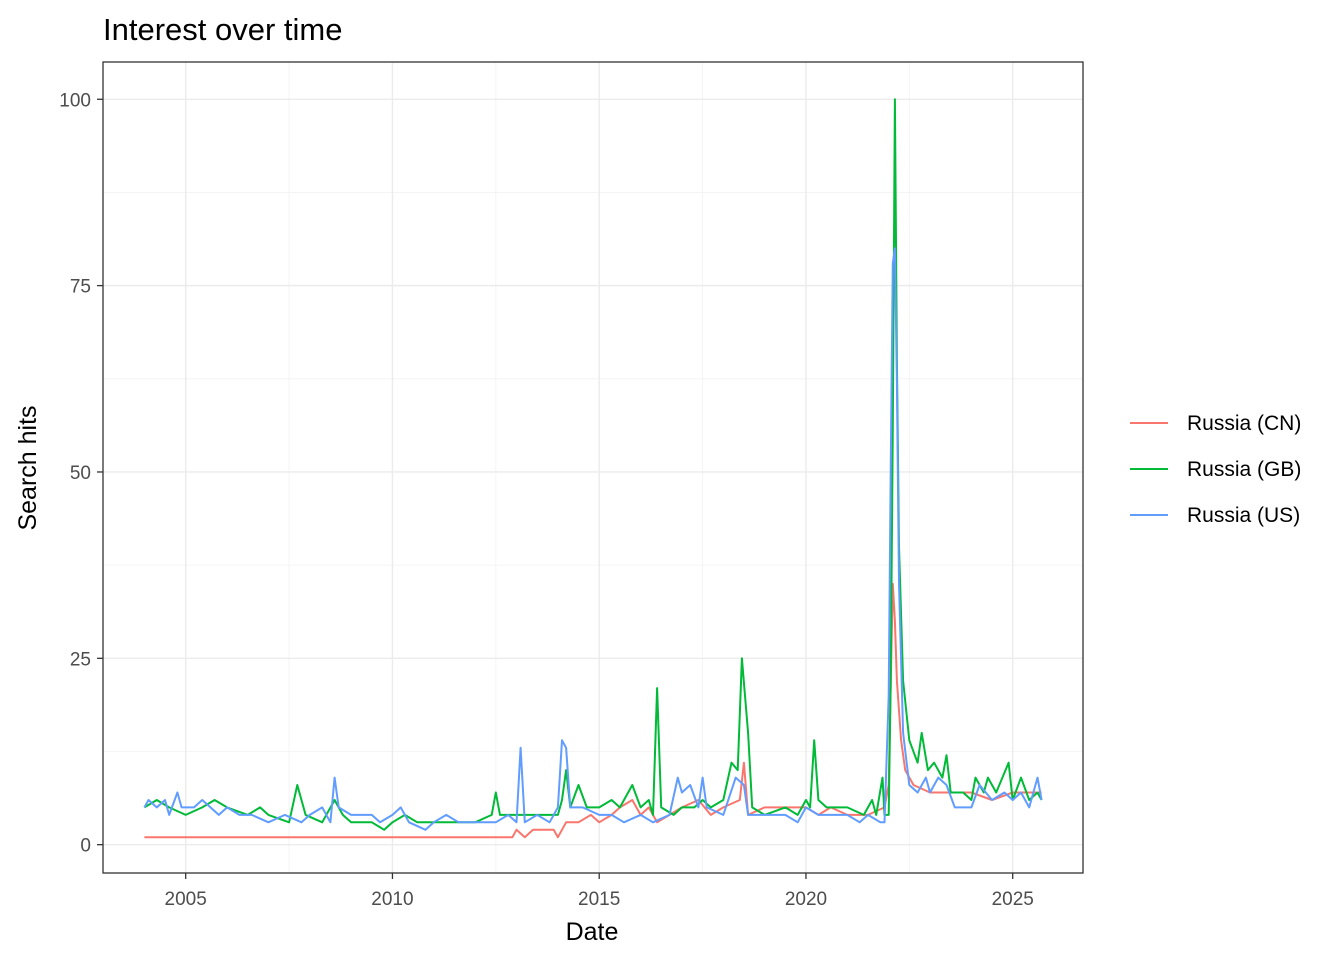  Describe the element at coordinates (1244, 469) in the screenshot. I see `legend-label: Russia (GB)` at that location.